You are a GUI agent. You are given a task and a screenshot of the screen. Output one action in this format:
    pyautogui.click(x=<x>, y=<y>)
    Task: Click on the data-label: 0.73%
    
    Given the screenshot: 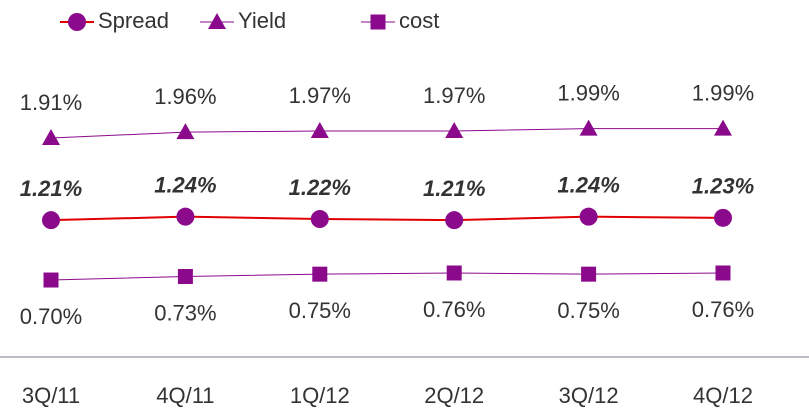 What is the action you would take?
    pyautogui.click(x=185, y=312)
    